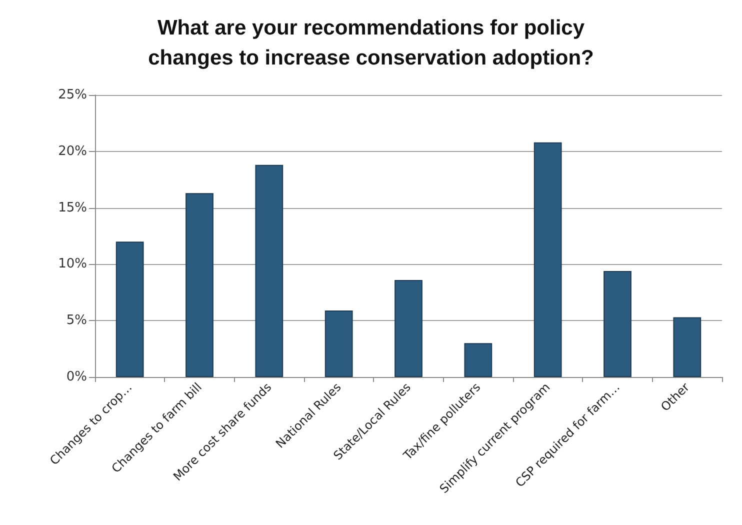 Image resolution: width=742 pixels, height=525 pixels. Describe the element at coordinates (76, 320) in the screenshot. I see `y-tick-label: 5%` at that location.